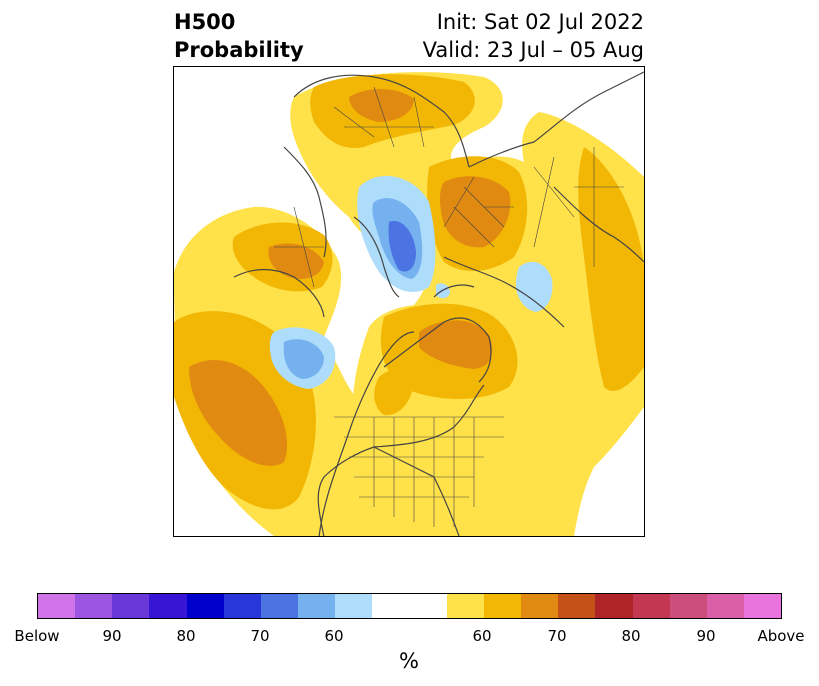 The height and width of the screenshot is (686, 819). What do you see at coordinates (37, 636) in the screenshot?
I see `colorbar-tick-label: Below` at bounding box center [37, 636].